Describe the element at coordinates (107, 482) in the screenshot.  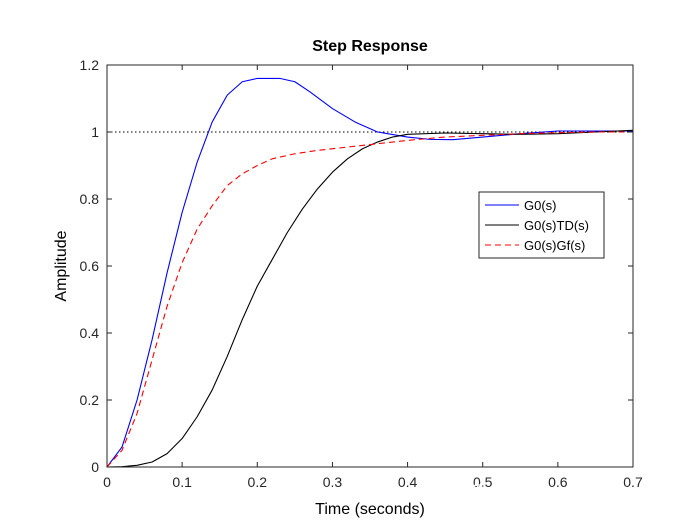
I see `x-tick-label: 0` at that location.